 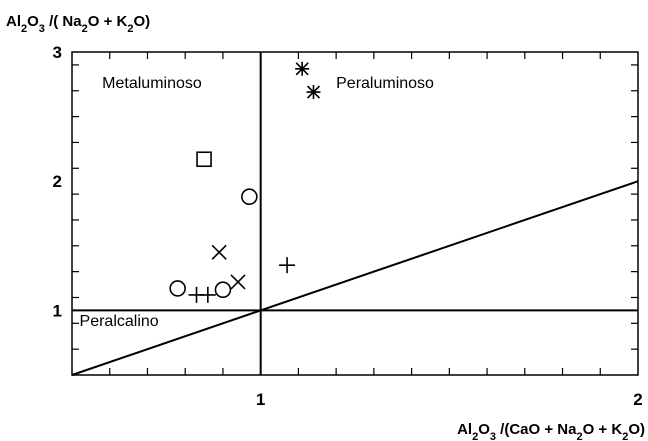 What do you see at coordinates (57, 181) in the screenshot?
I see `y-tick-label: 2` at bounding box center [57, 181].